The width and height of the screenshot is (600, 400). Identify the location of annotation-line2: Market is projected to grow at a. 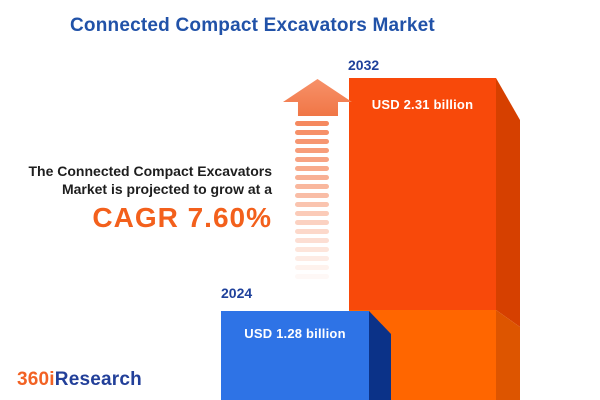
(166, 189).